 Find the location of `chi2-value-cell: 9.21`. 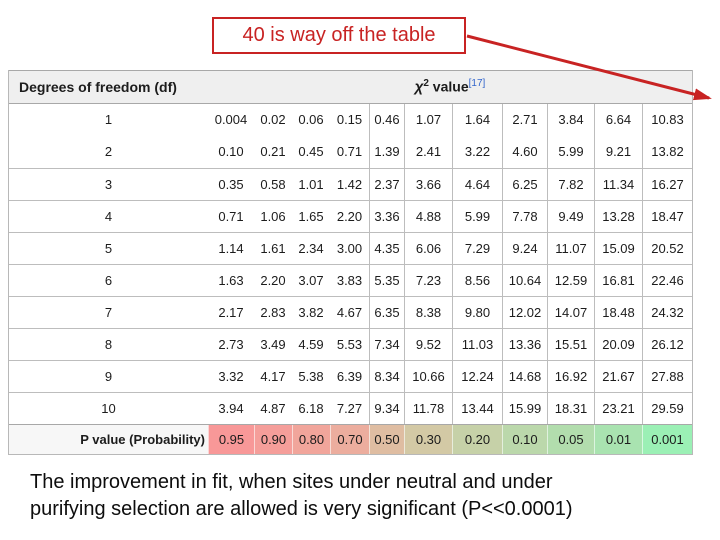

chi2-value-cell: 9.21 is located at coordinates (618, 152).